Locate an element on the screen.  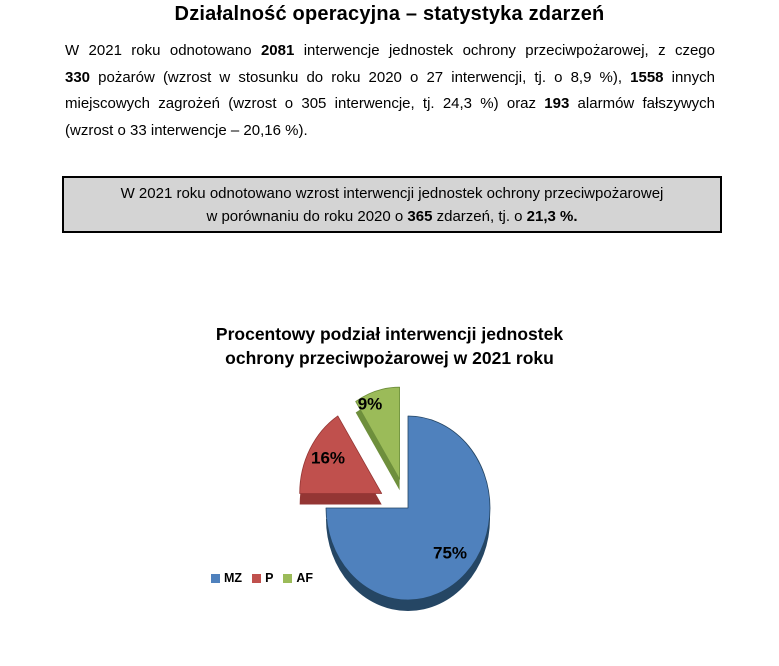
chart-legend: MZ P AF is located at coordinates (262, 578).